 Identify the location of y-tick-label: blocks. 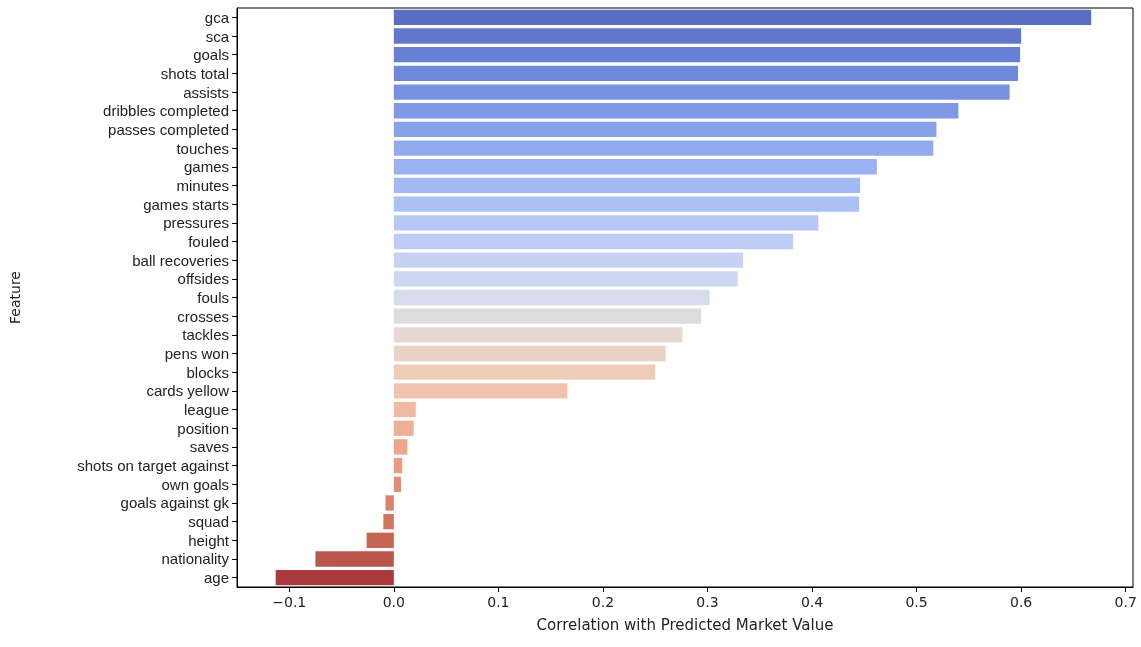
(207, 372).